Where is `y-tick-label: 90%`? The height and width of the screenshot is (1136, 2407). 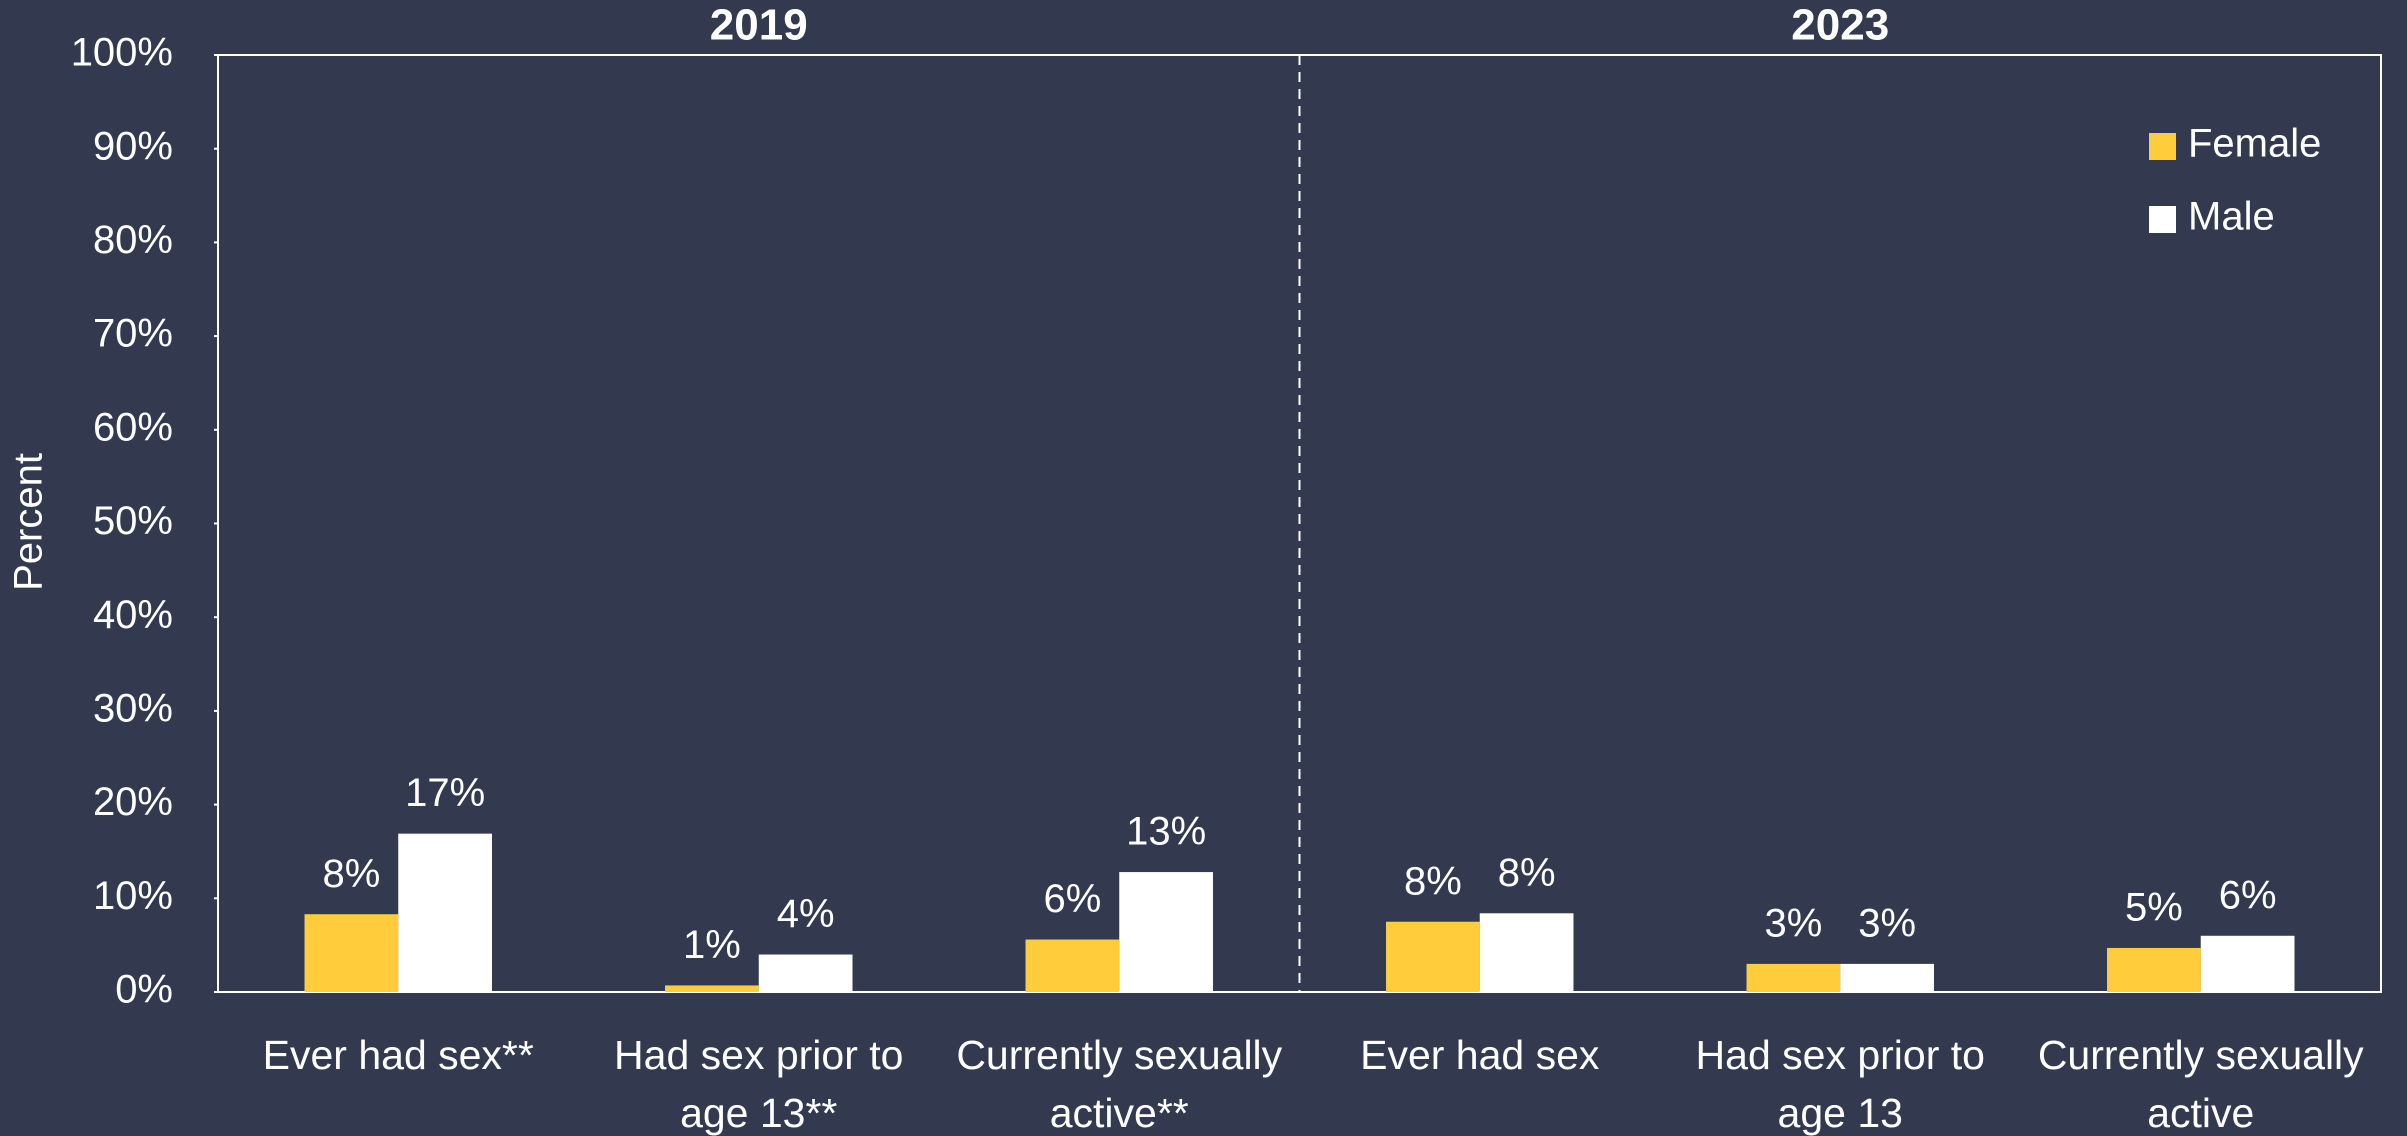
y-tick-label: 90% is located at coordinates (133, 146).